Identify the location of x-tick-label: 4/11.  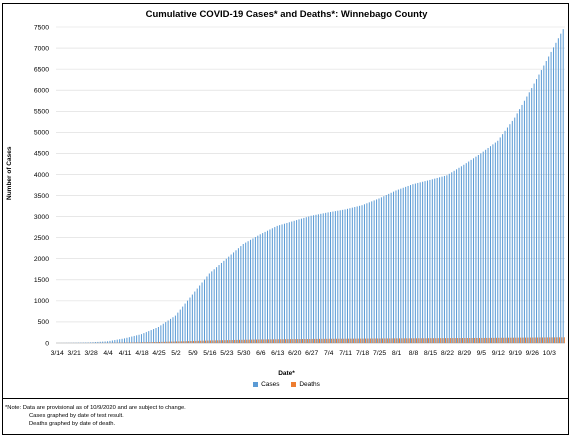
(125, 353).